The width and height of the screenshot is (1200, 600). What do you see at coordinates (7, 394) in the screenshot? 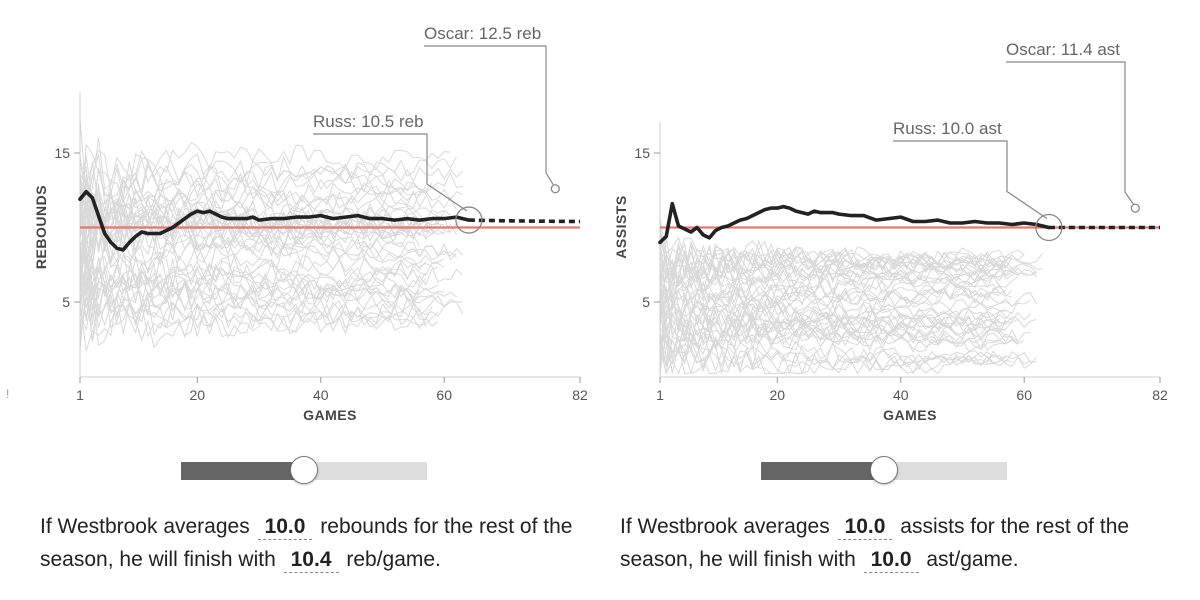
I see `edge-glyph: !` at bounding box center [7, 394].